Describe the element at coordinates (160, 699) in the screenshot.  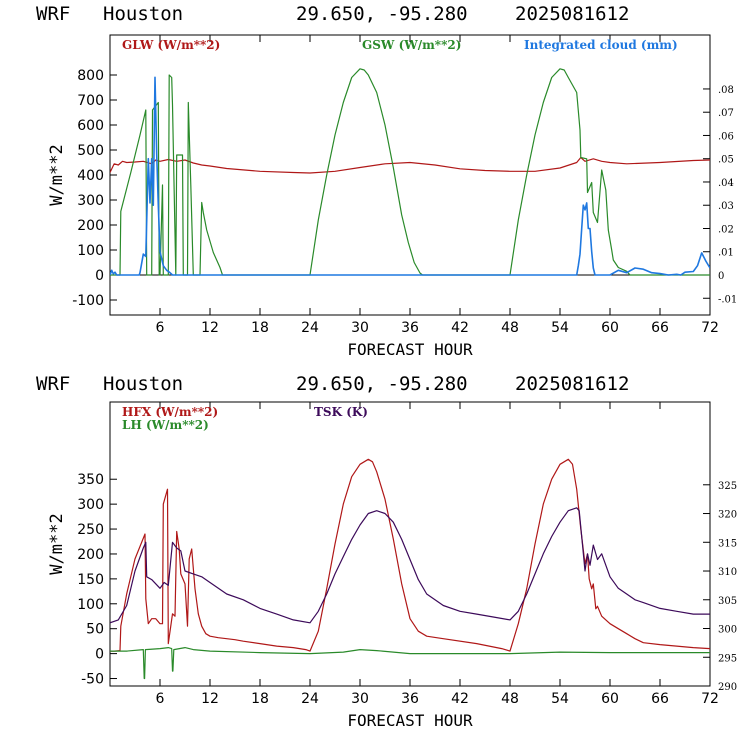
I see `bottom-x-tick-label: 6` at that location.